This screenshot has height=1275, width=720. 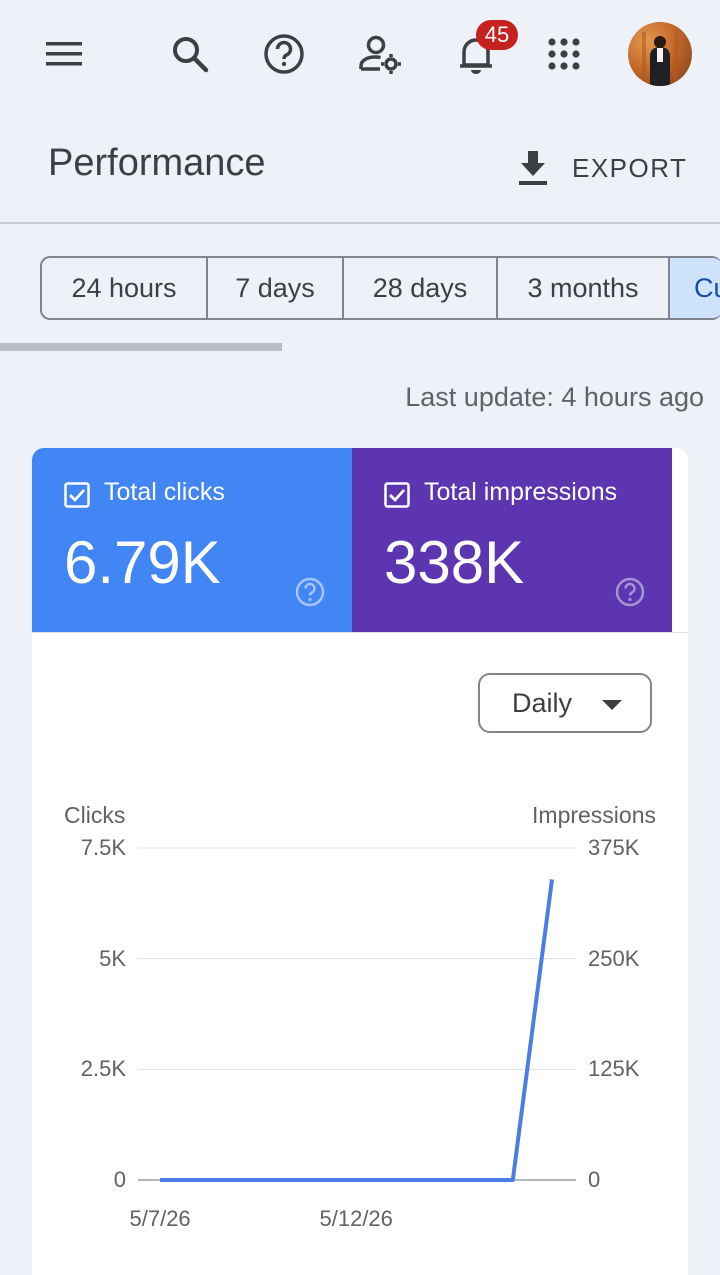 I want to click on x-tick-label: 5/12/26, so click(x=356, y=1218).